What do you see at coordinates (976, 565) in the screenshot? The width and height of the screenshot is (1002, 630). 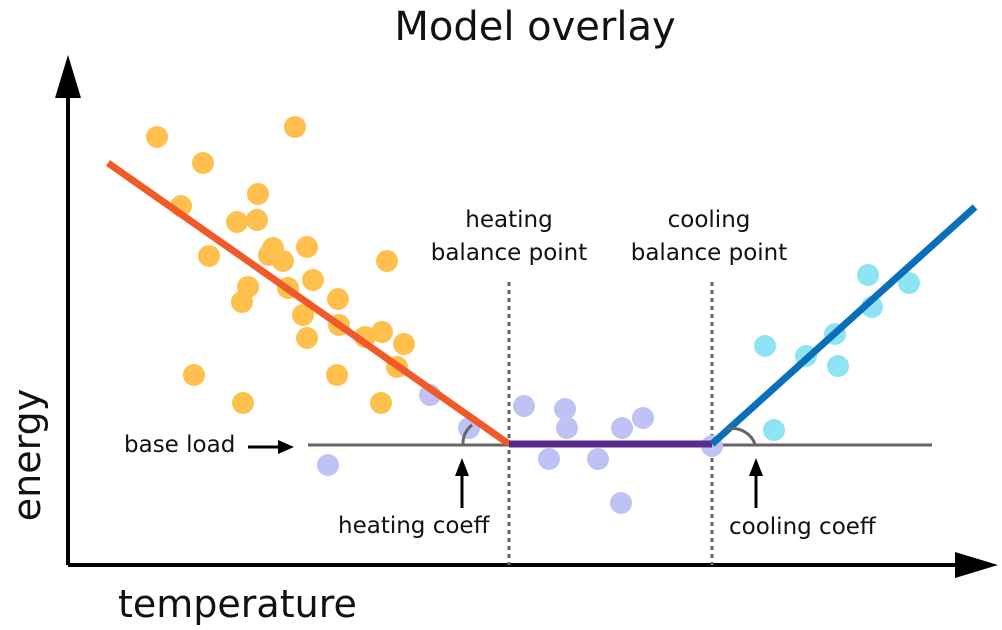 I see `x-axis-arrowhead-icon` at bounding box center [976, 565].